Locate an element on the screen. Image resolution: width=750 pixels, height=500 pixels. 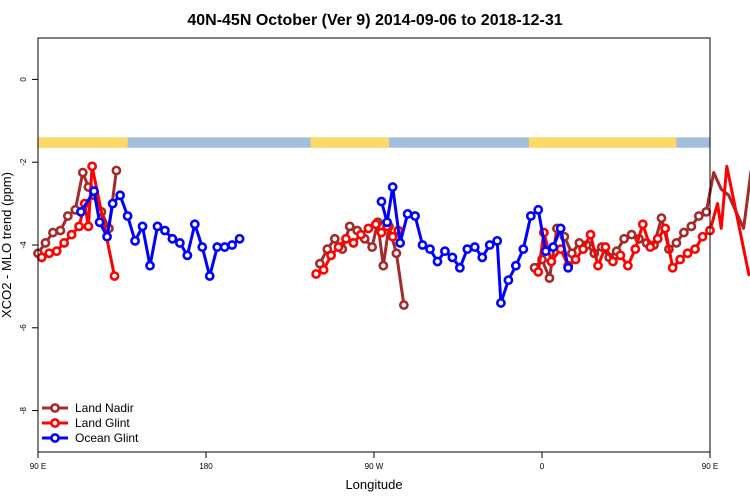
y-tick-label: -8 is located at coordinates (23, 410).